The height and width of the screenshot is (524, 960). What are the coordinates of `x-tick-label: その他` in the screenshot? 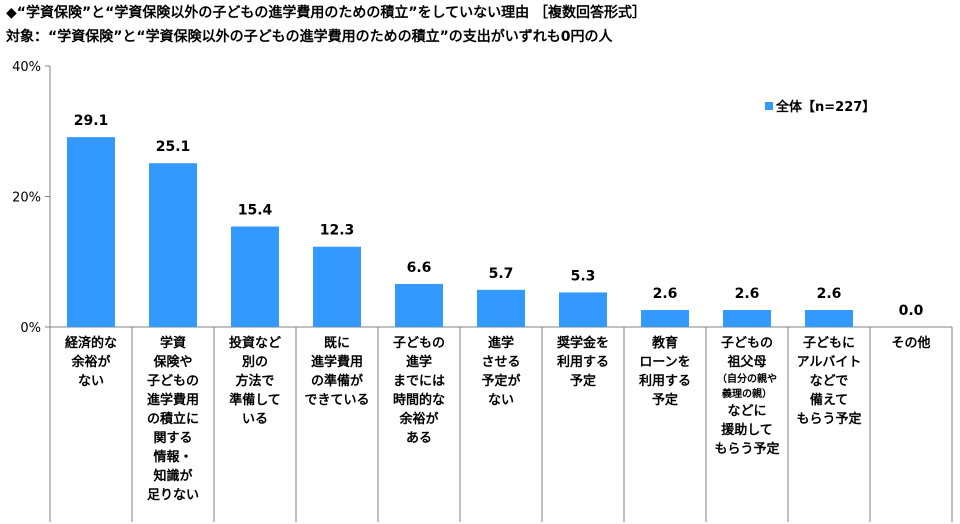 It's located at (911, 343).